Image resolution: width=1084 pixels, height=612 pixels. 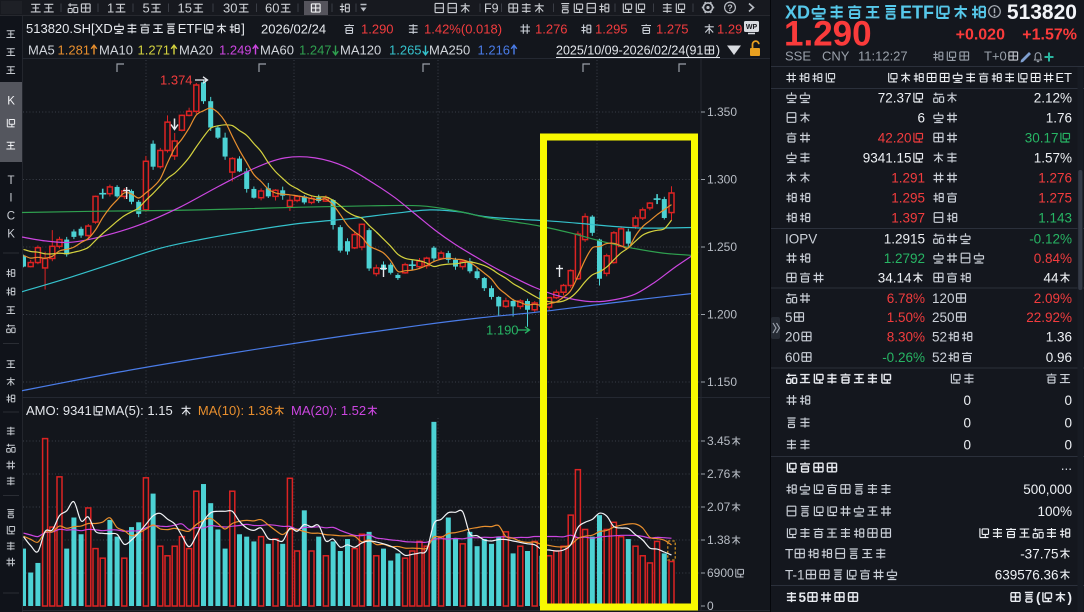 I want to click on svg-text: MA120, so click(x=360, y=50).